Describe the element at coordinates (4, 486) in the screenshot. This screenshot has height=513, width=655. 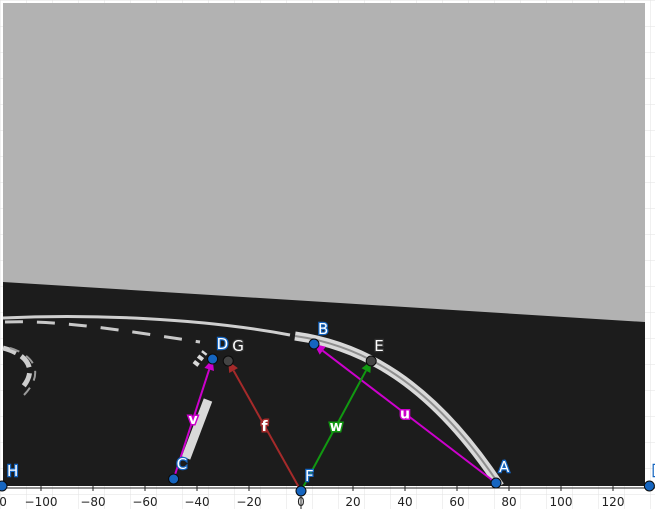
I see `point-H-marker` at that location.